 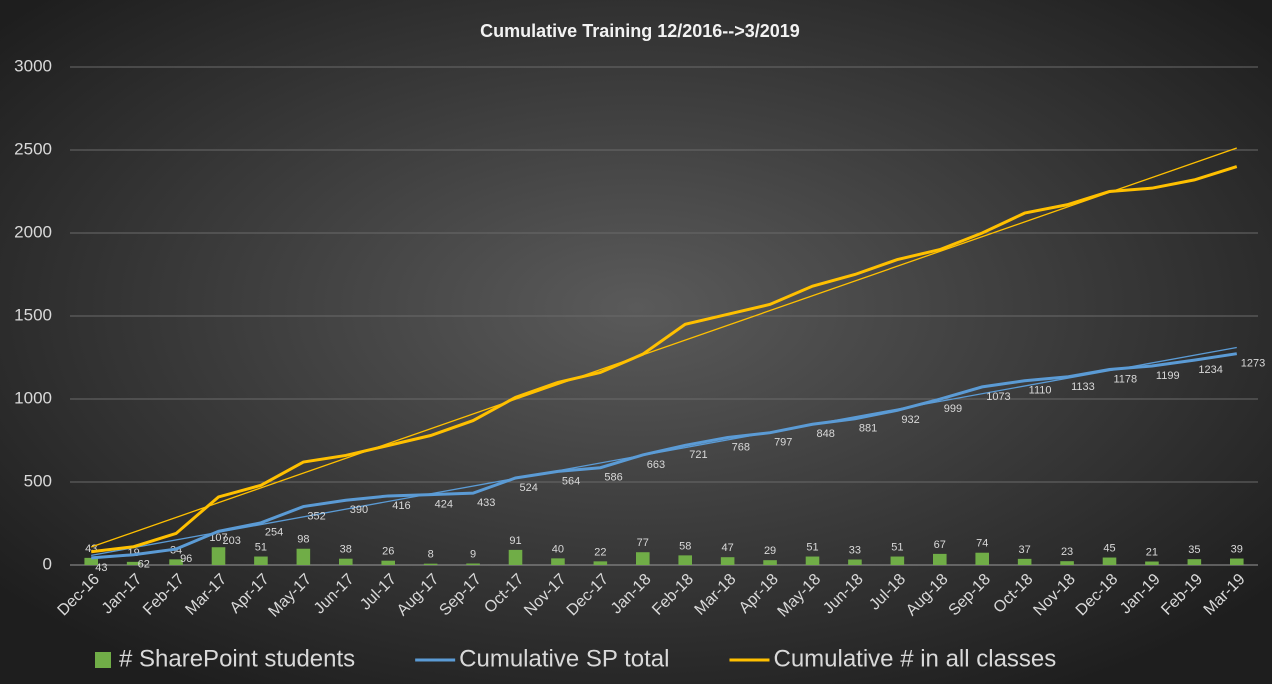 I want to click on data-label: 23, so click(x=1067, y=552).